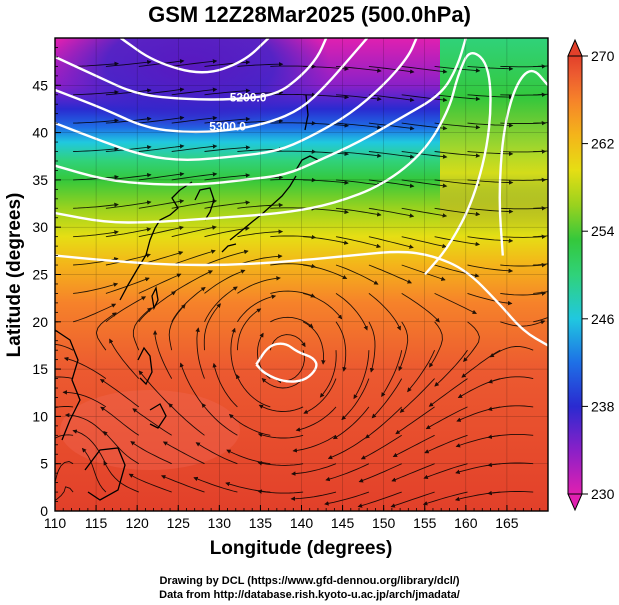  I want to click on japan-hokkaido, so click(307, 163).